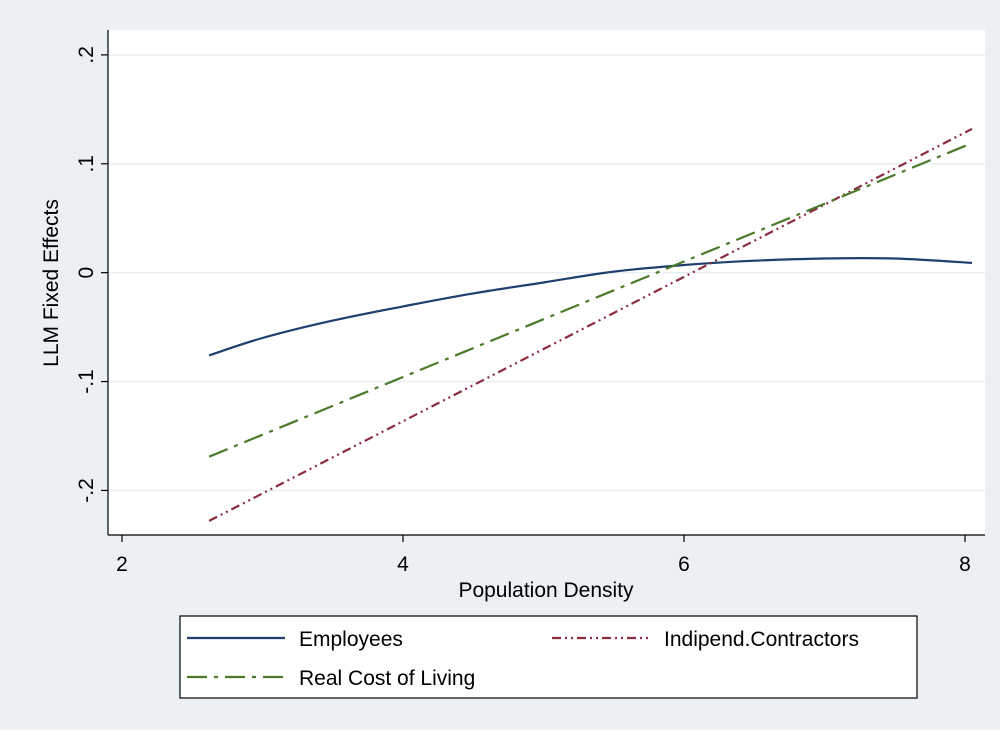 The height and width of the screenshot is (735, 1000). What do you see at coordinates (543, 555) in the screenshot?
I see `x-axis-ticks: 2 4 6 8` at bounding box center [543, 555].